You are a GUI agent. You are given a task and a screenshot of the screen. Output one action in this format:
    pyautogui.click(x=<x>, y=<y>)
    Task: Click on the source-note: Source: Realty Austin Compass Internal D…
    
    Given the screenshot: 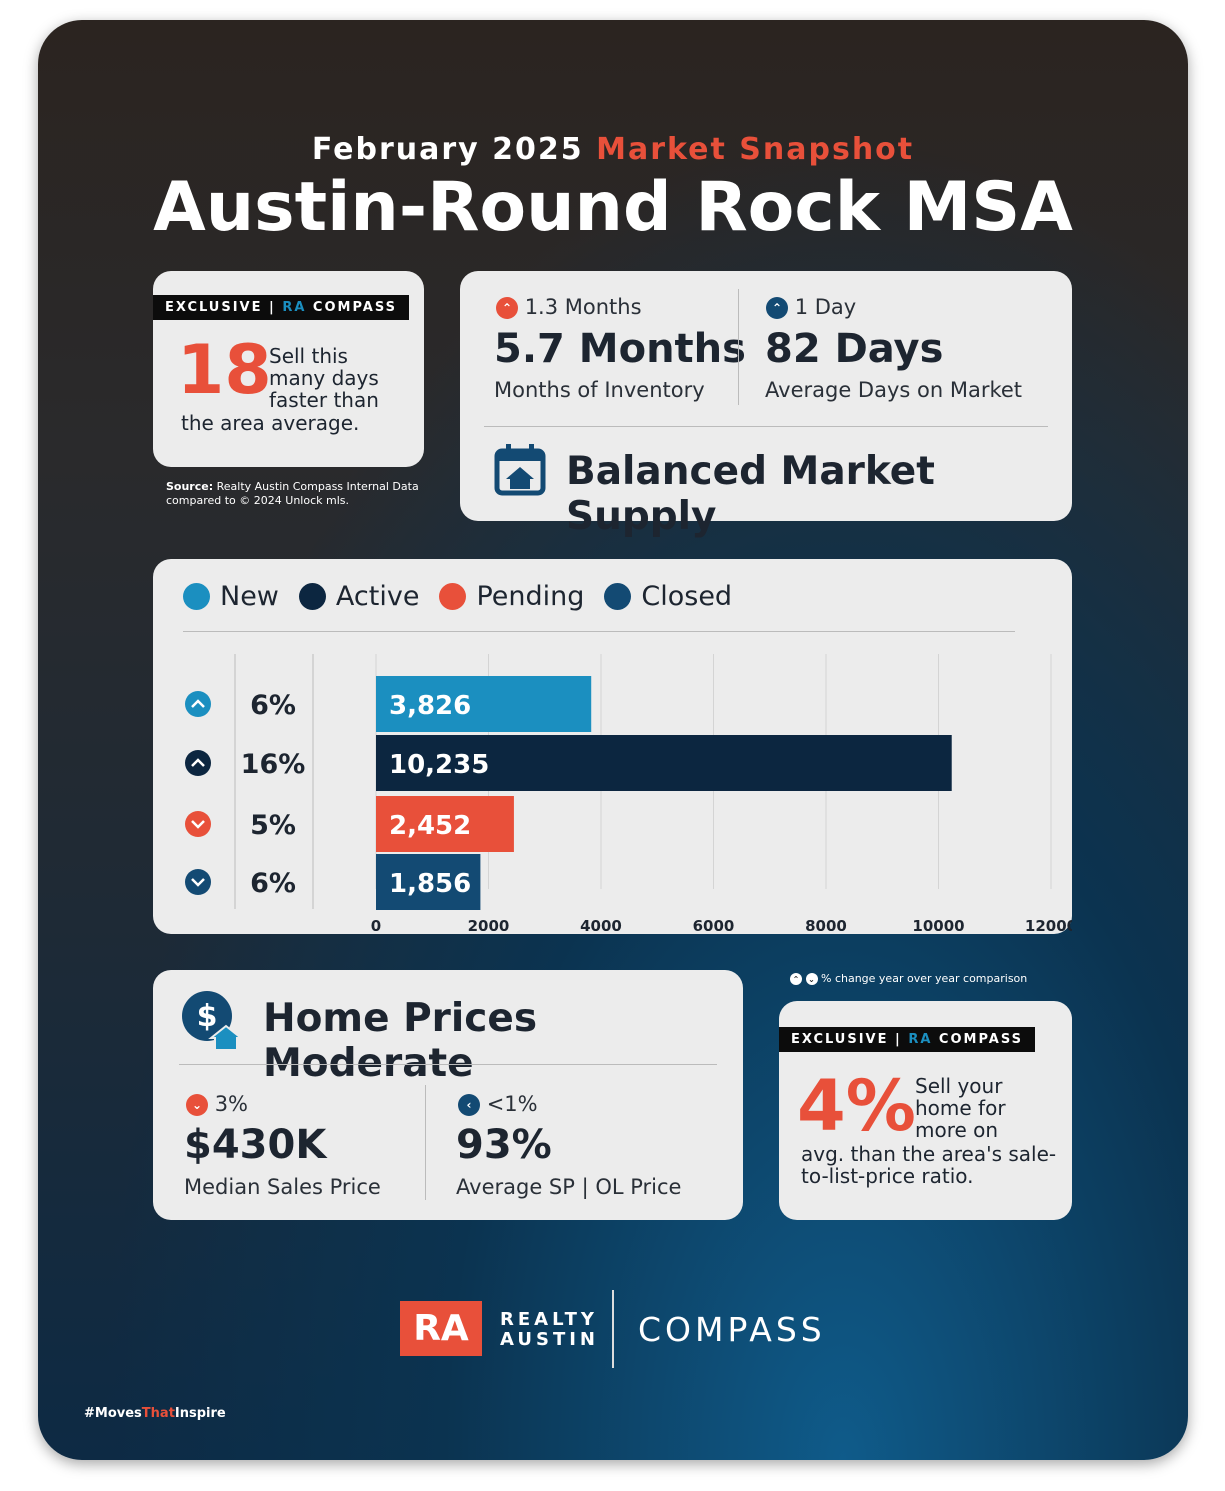 What is the action you would take?
    pyautogui.click(x=292, y=493)
    